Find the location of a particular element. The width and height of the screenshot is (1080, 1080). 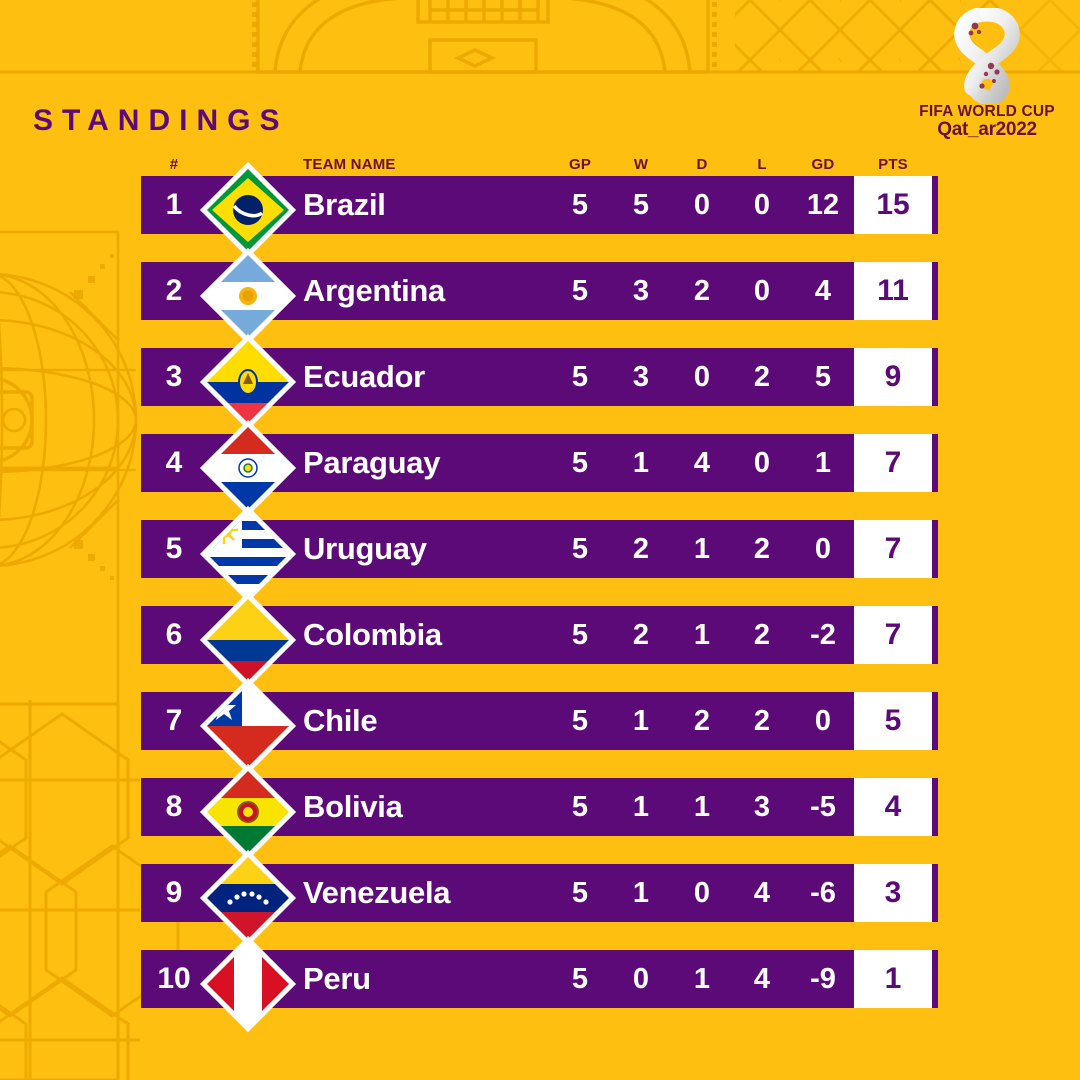

header-w: W is located at coordinates (641, 164).